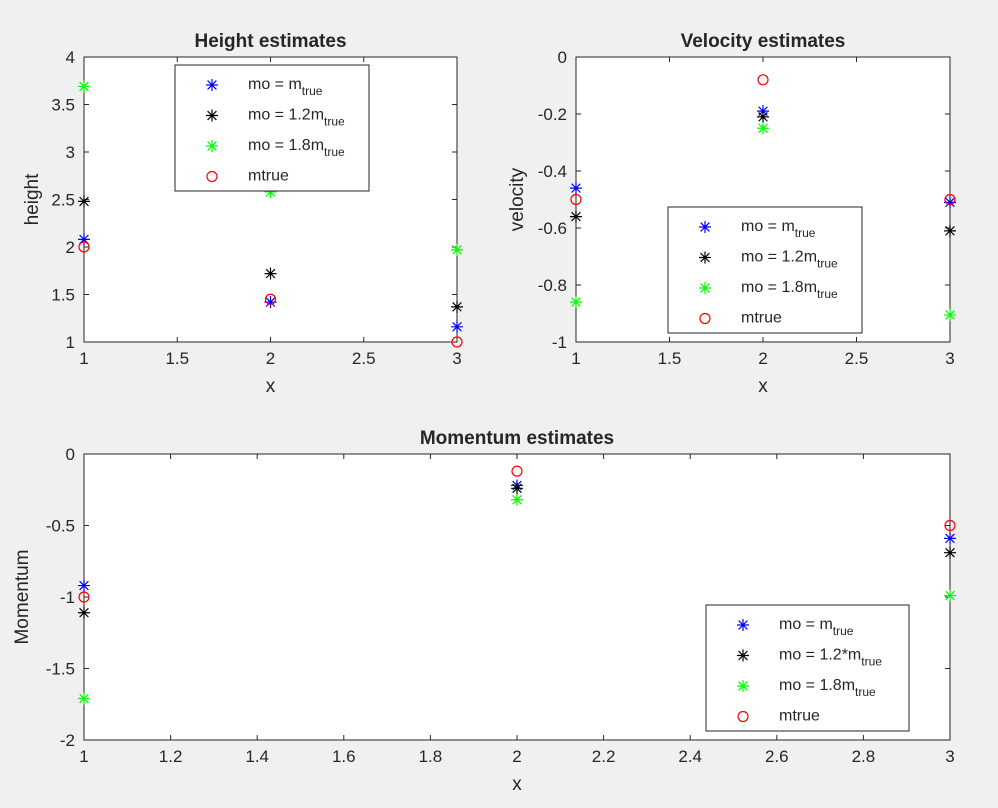  Describe the element at coordinates (552, 285) in the screenshot. I see `y-tick-label: -0.8` at that location.